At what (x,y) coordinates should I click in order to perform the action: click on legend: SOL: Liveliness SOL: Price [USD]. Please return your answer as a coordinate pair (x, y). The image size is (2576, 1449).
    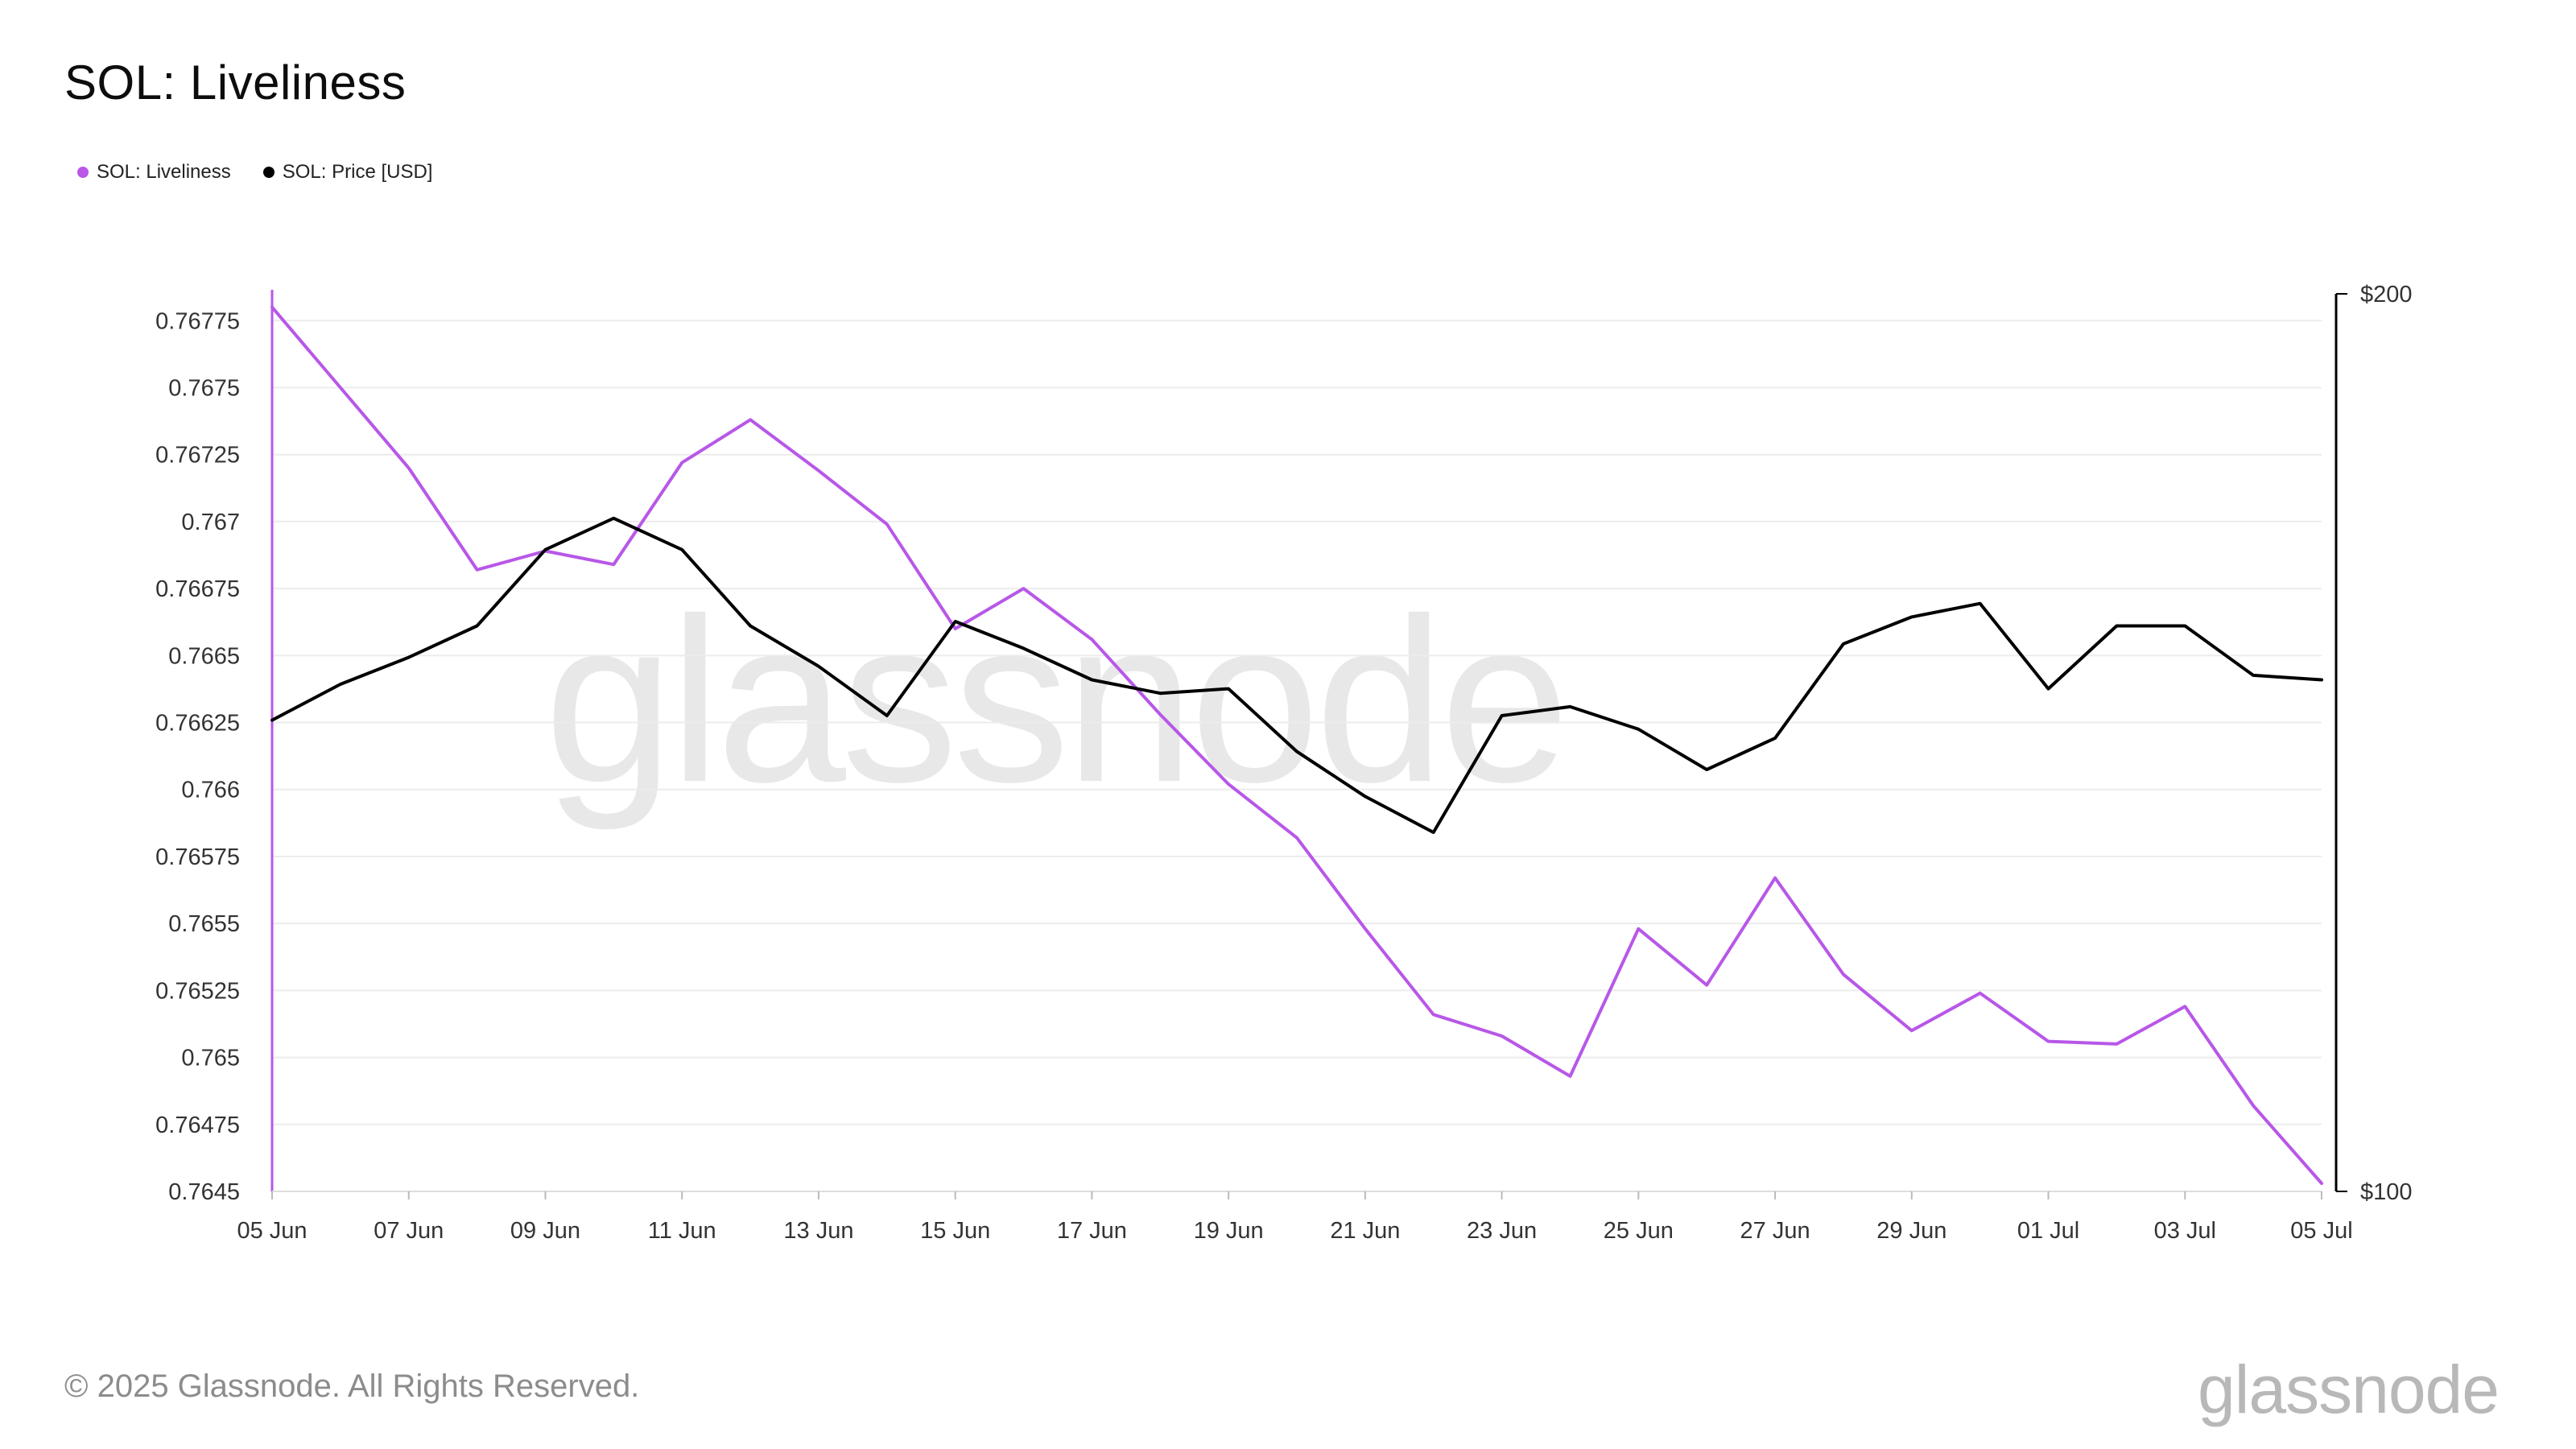
    Looking at the image, I should click on (254, 172).